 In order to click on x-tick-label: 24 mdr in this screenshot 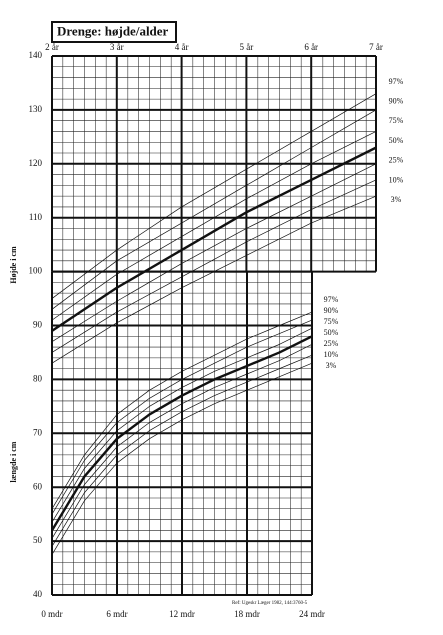, I will do `click(312, 614)`.